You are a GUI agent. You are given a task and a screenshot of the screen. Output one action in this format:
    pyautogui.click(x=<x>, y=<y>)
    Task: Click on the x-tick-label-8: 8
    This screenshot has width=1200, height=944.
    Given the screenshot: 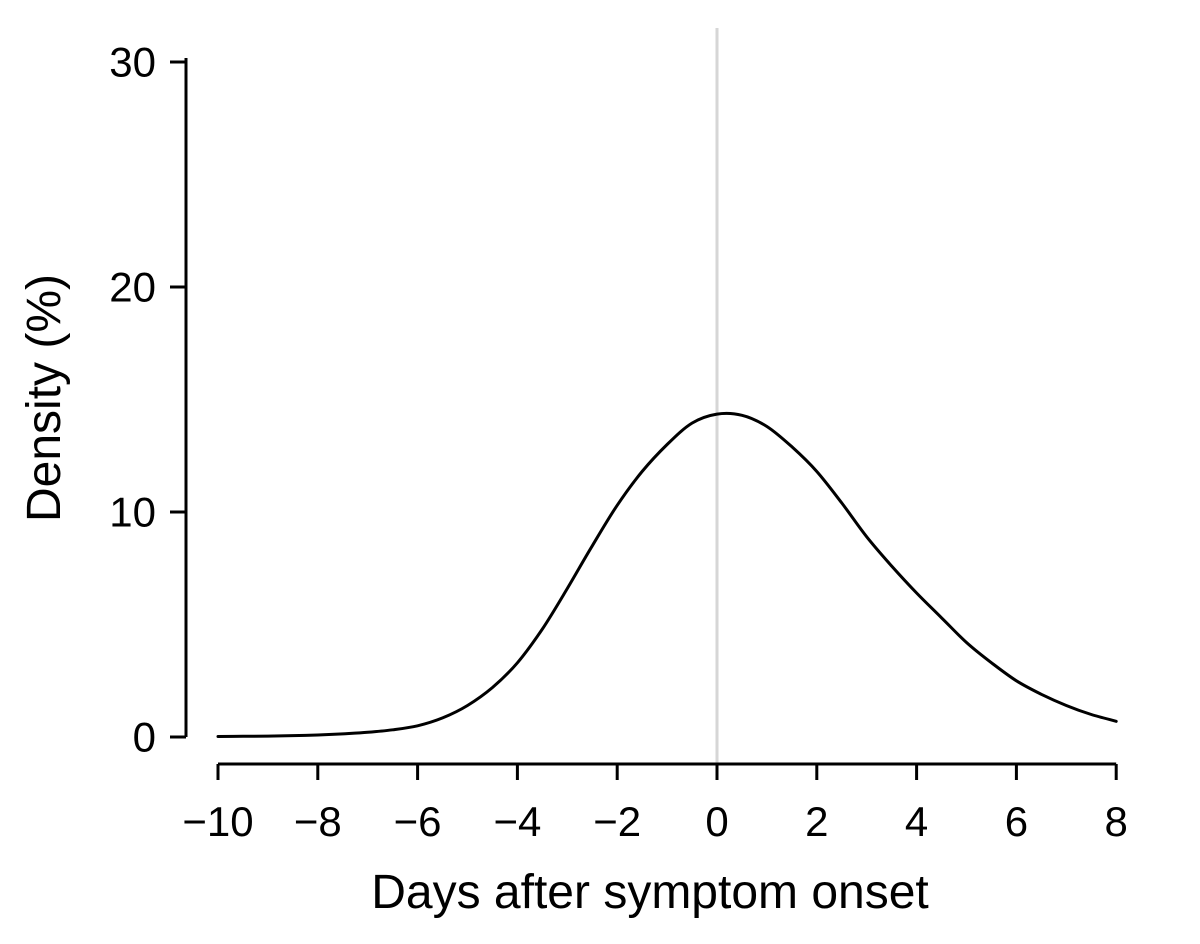 What is the action you would take?
    pyautogui.click(x=1116, y=821)
    